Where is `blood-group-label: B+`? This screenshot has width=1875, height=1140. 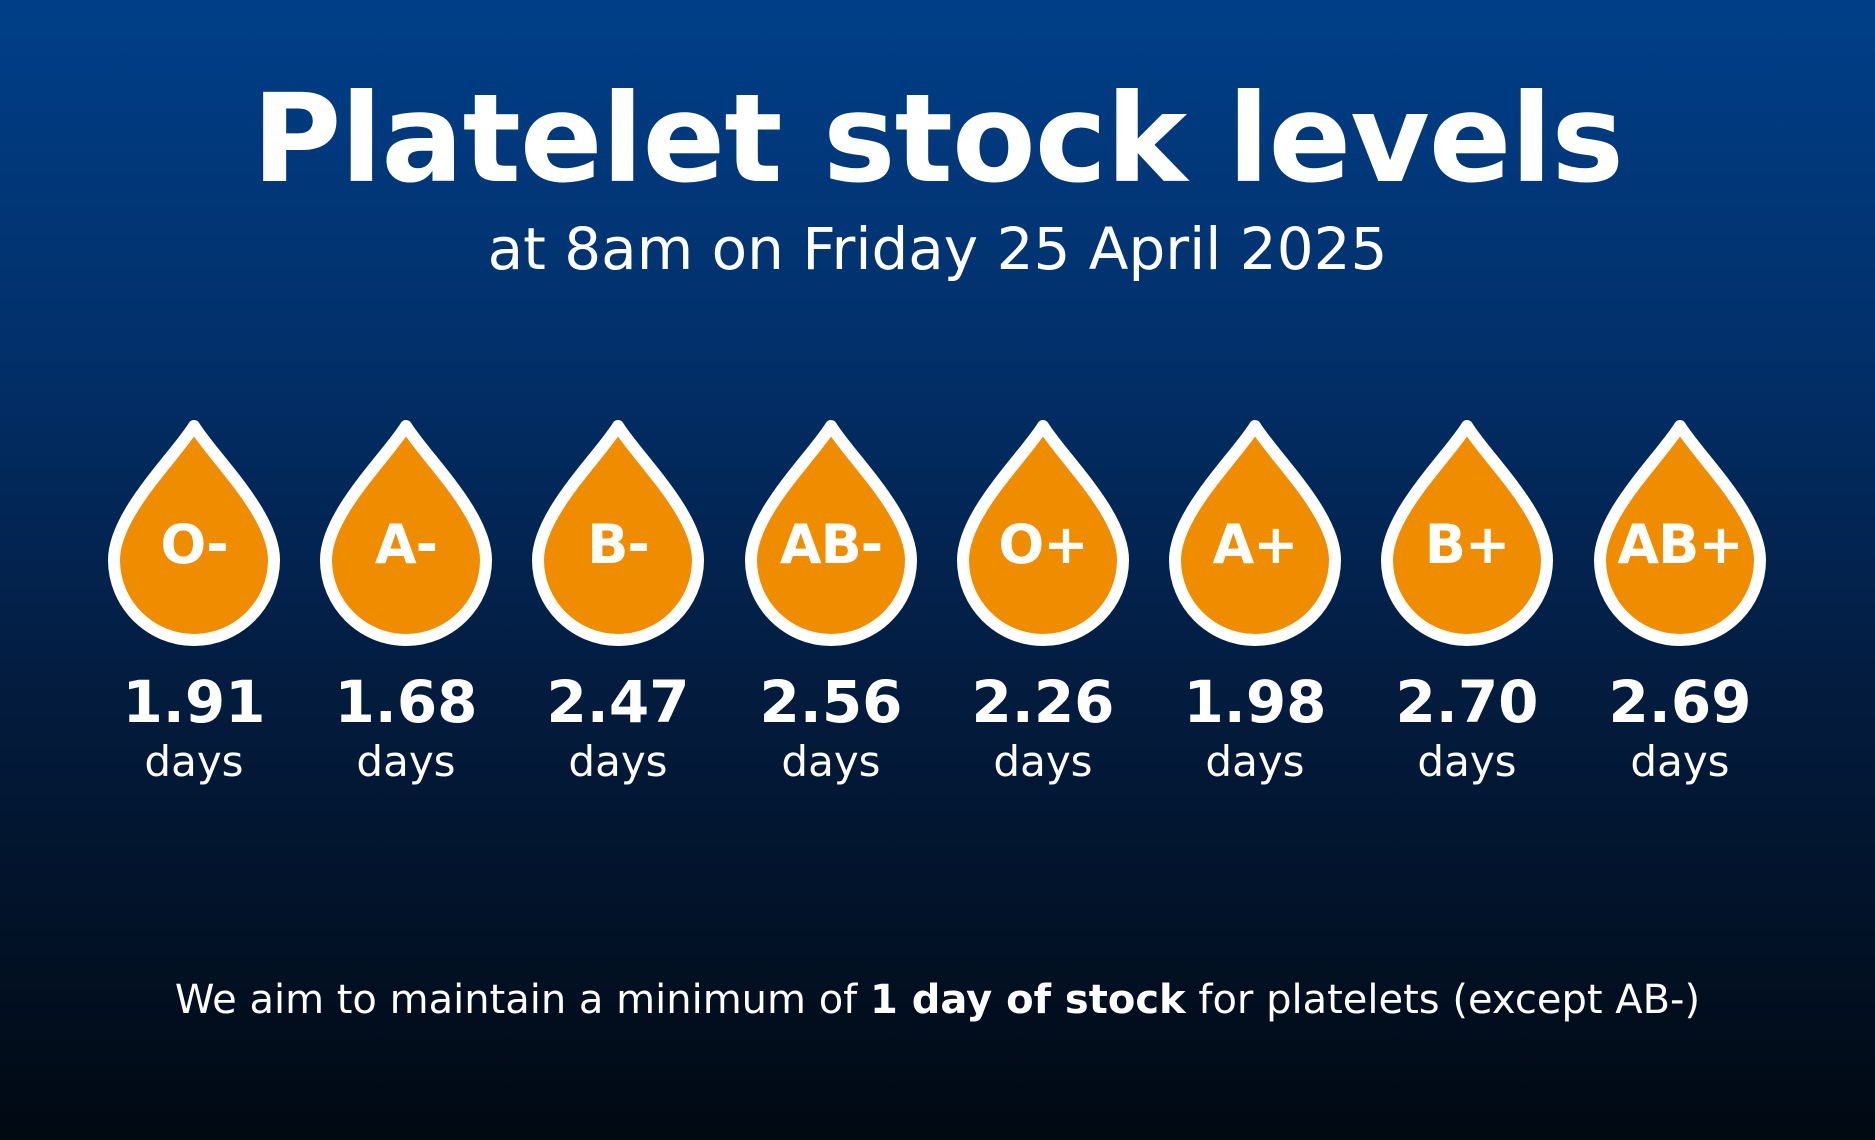 blood-group-label: B+ is located at coordinates (1467, 544).